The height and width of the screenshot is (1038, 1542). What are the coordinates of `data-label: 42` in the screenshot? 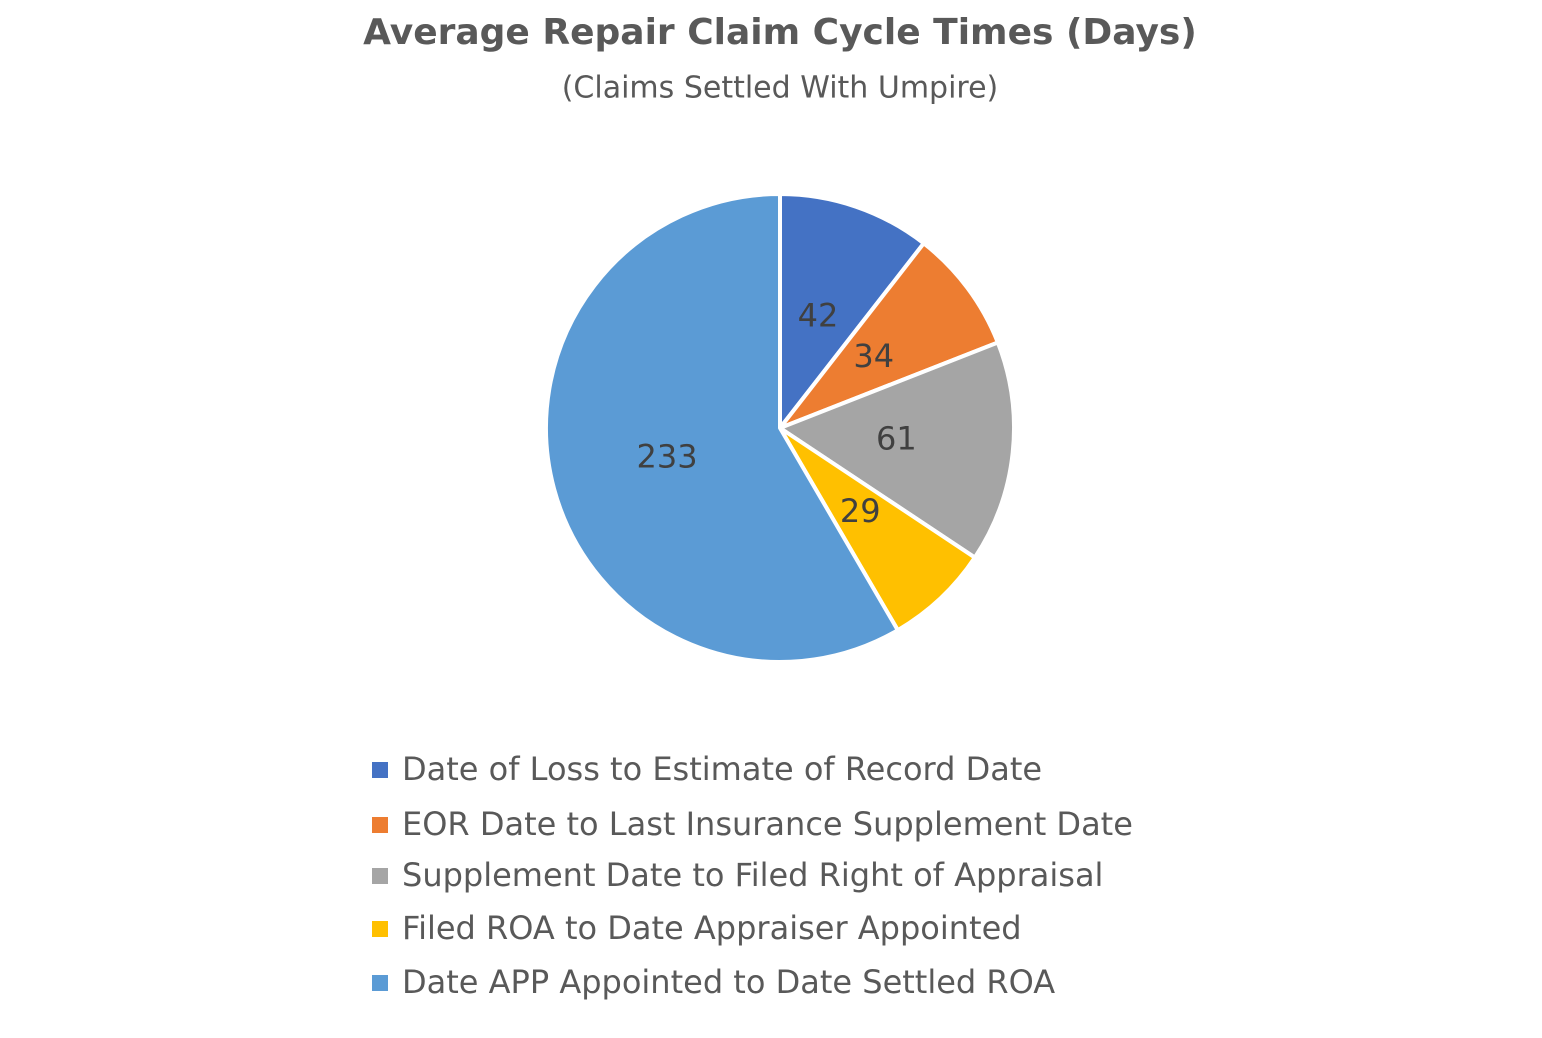 It's located at (818, 315).